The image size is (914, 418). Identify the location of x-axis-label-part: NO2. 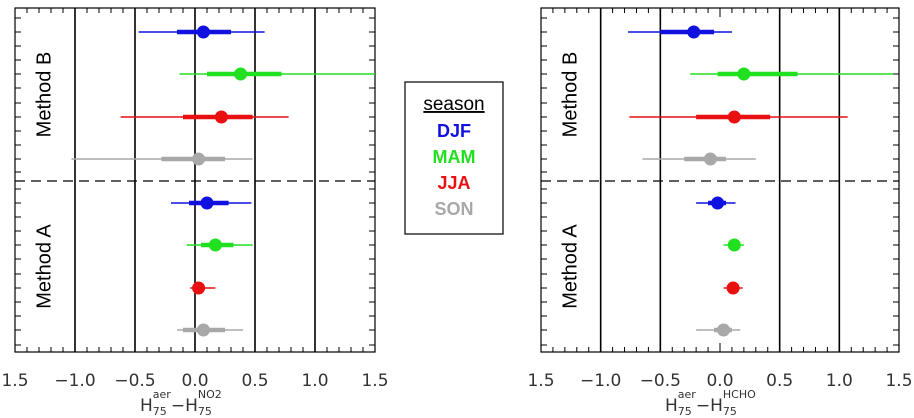
(210, 394).